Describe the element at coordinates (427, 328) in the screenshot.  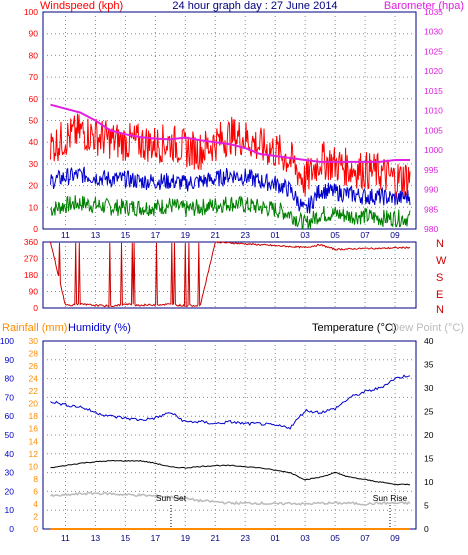
I see `dewpoint-axis-label: Dew Point (°C)` at that location.